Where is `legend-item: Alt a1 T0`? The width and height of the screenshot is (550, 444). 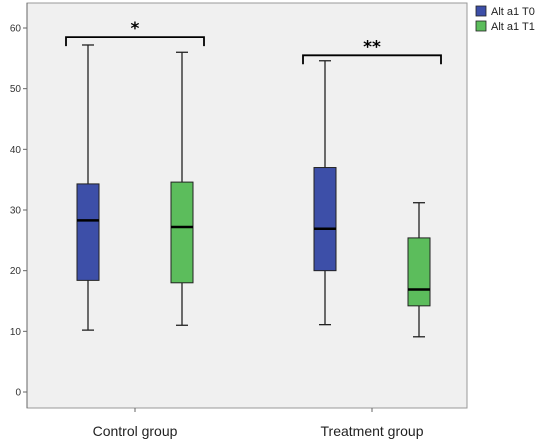 legend-item: Alt a1 T0 is located at coordinates (505, 11).